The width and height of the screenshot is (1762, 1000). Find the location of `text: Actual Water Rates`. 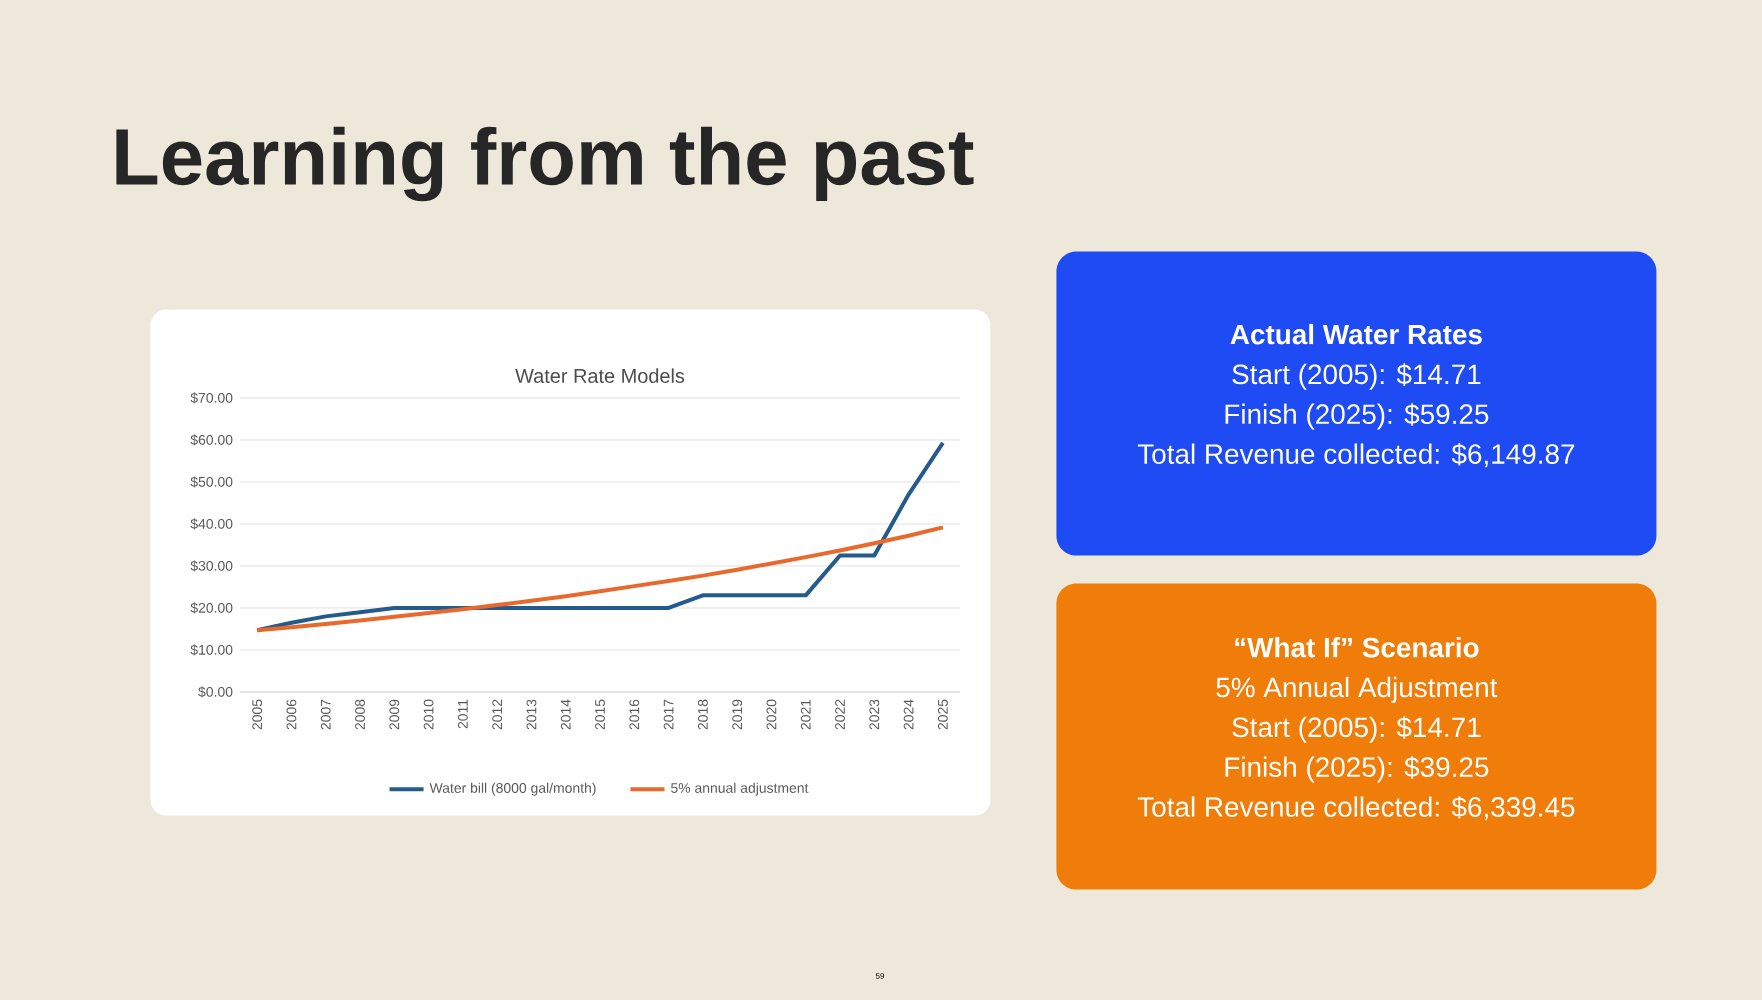

text: Actual Water Rates is located at coordinates (1356, 334).